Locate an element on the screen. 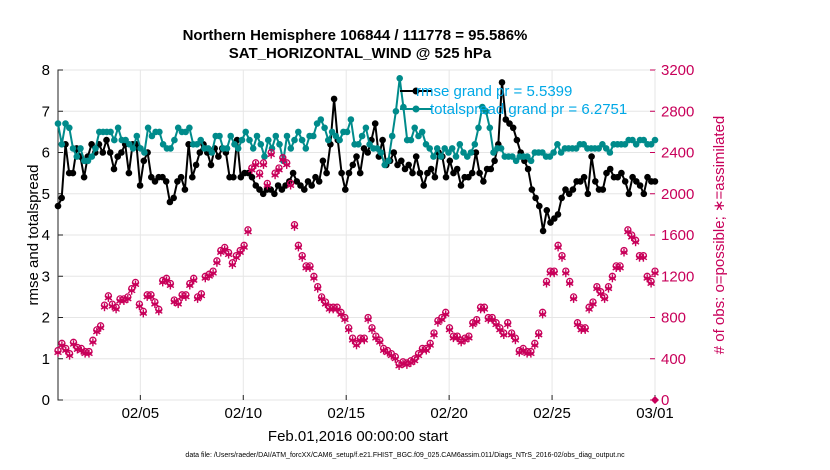  y-tick-label-left: 7 is located at coordinates (46, 111).